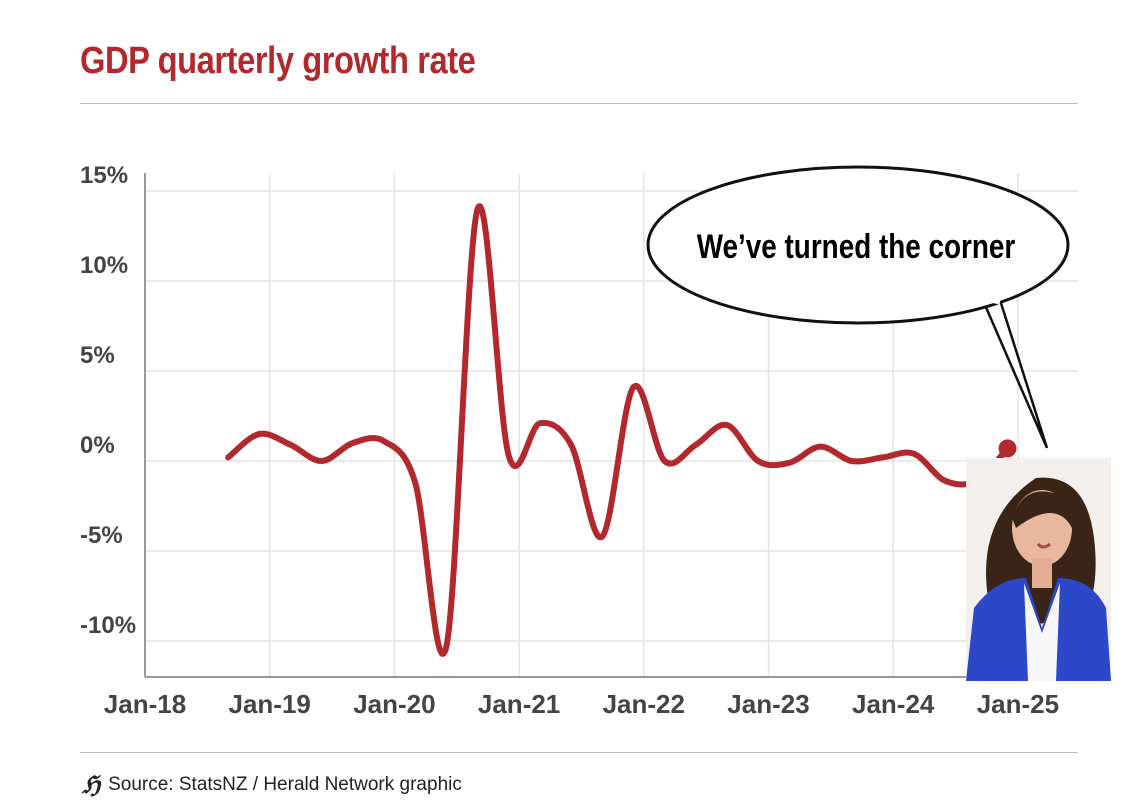 The width and height of the screenshot is (1148, 806). I want to click on x-tick-label: Jan-18, so click(145, 704).